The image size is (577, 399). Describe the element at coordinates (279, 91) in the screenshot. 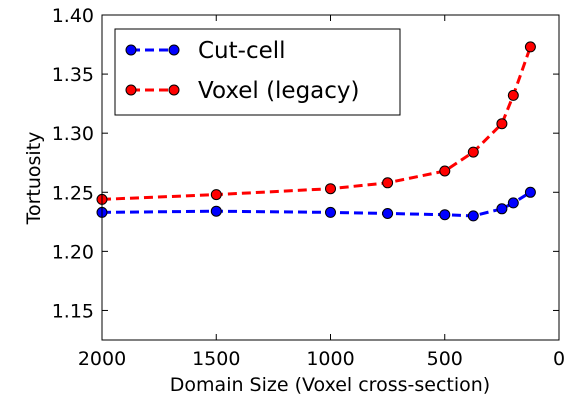

I see `legend-label-1: Voxel (legacy)` at that location.